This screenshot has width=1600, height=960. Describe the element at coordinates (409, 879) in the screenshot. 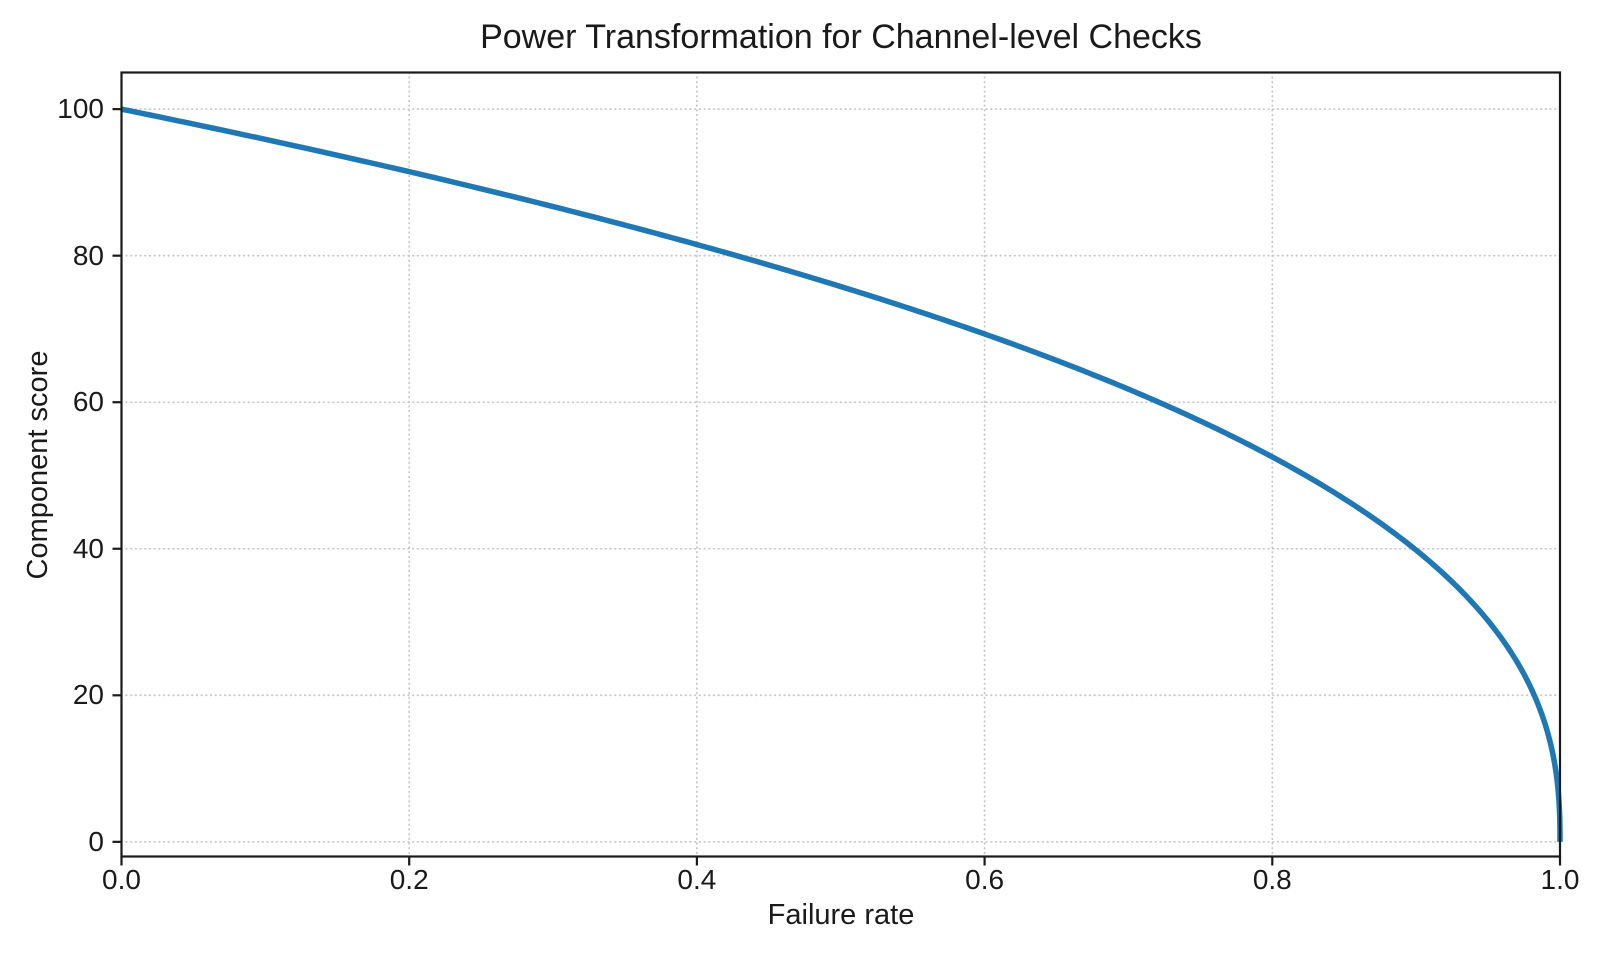

I see `x-tick-label: 0.2` at that location.